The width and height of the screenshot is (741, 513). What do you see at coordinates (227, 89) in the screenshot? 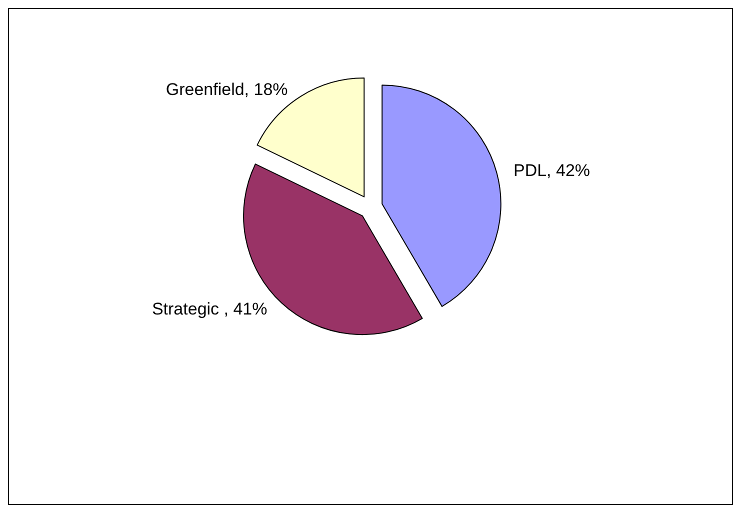
I see `slice-label: Greenfield, 18%` at bounding box center [227, 89].